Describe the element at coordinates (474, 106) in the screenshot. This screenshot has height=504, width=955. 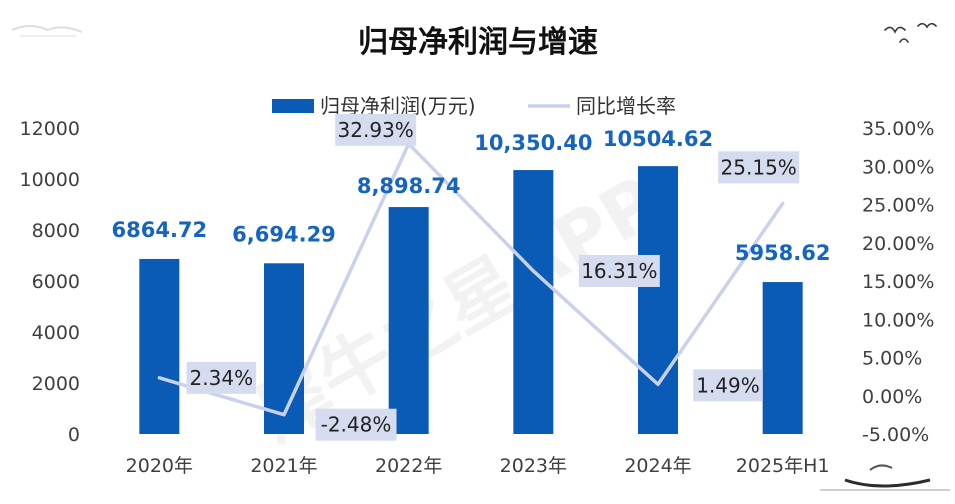
I see `legend: 归母净利润(万元) 同比增长率` at that location.